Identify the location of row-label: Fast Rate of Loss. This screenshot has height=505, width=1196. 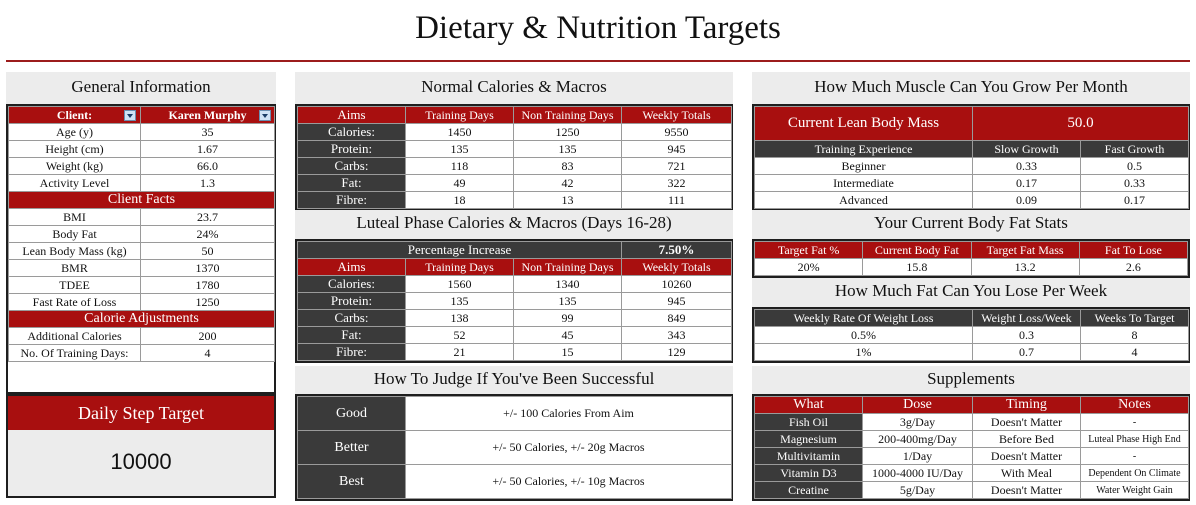
(74, 302).